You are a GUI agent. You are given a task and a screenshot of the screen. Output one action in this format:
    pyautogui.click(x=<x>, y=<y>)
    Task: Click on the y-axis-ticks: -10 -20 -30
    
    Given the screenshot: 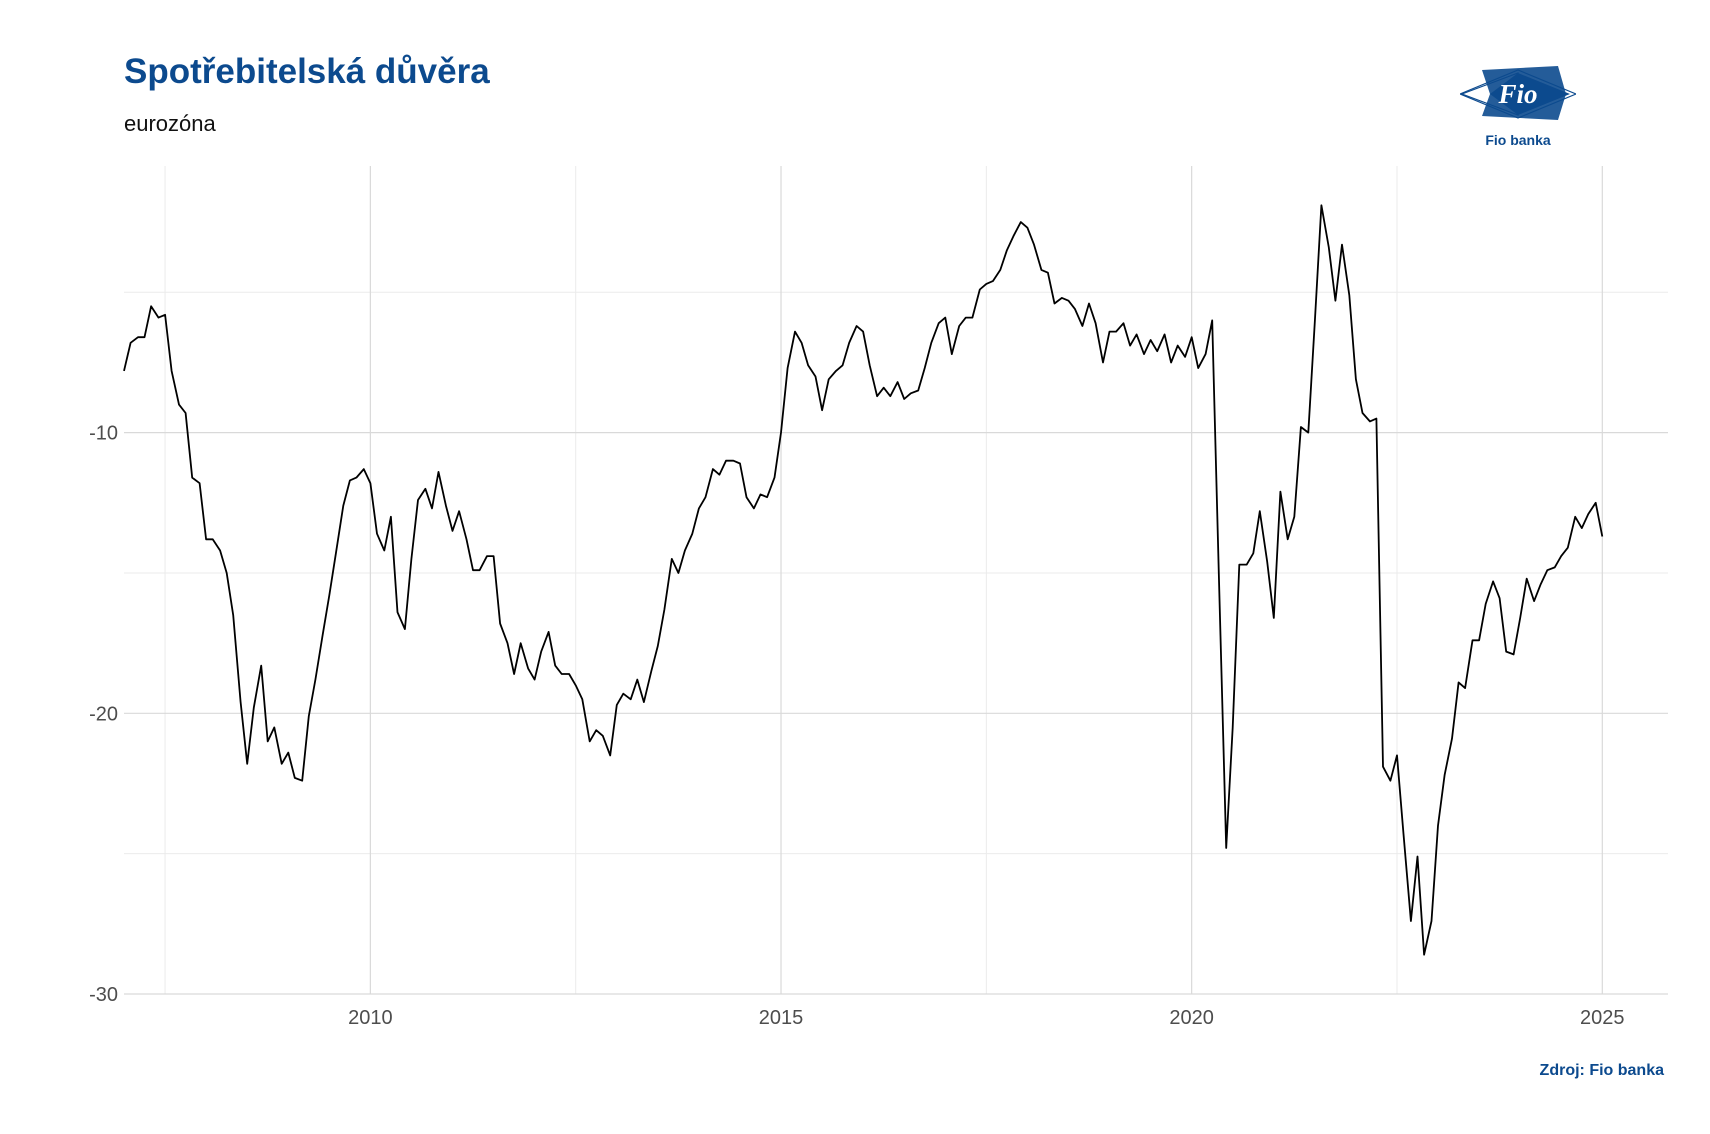 What is the action you would take?
    pyautogui.click(x=103, y=714)
    